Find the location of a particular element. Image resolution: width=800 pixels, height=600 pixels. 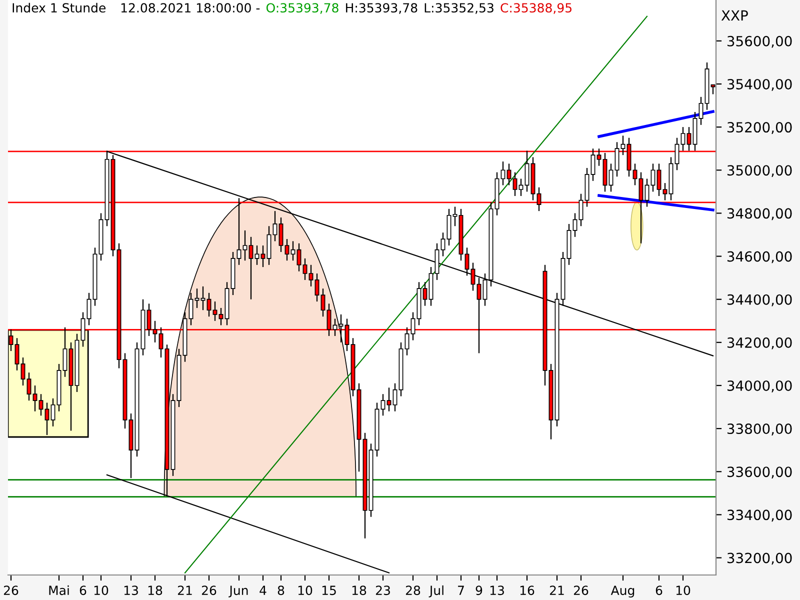

x-tick-label: 28 is located at coordinates (413, 591).